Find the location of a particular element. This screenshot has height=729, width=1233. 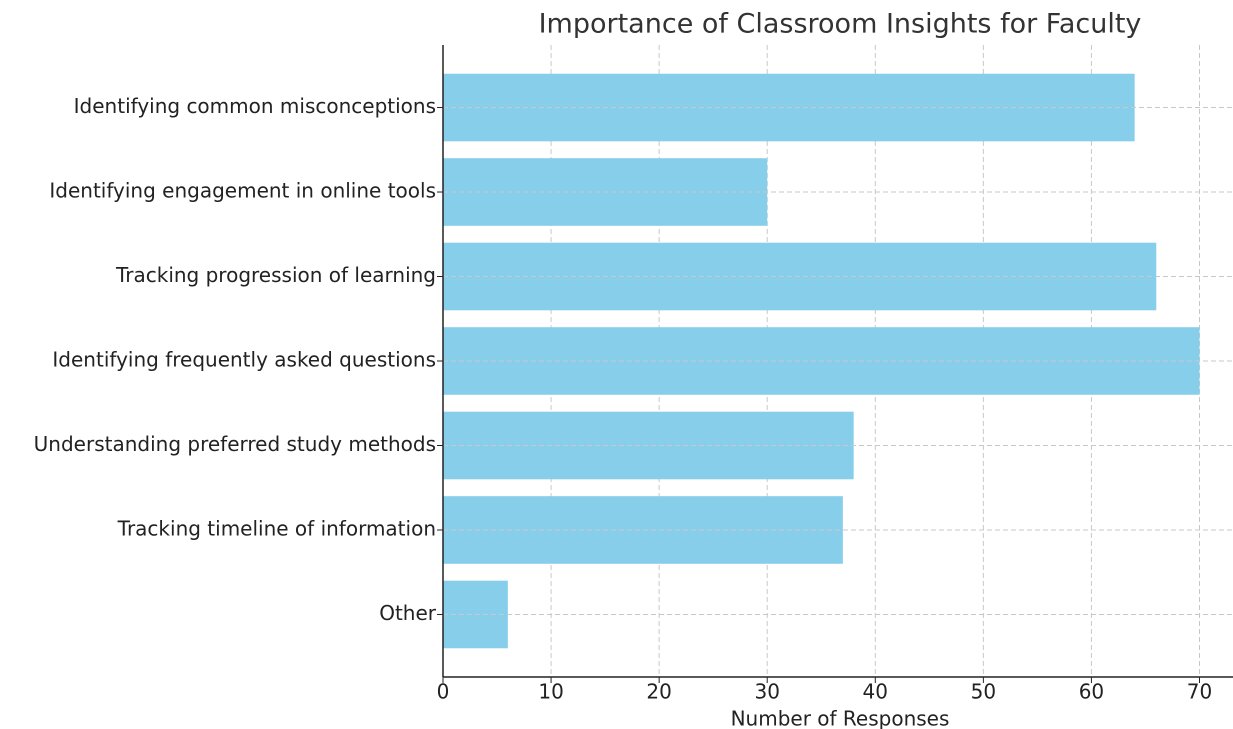

bar is located at coordinates (648, 445).